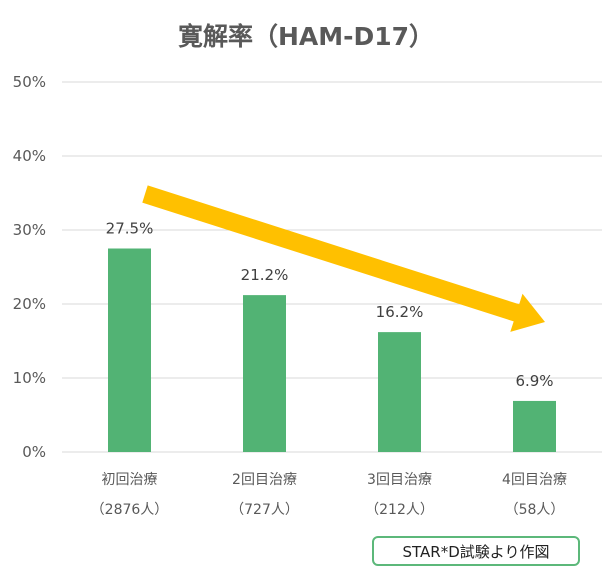 Image resolution: width=612 pixels, height=574 pixels. What do you see at coordinates (29, 230) in the screenshot?
I see `y-tick-label: 30%` at bounding box center [29, 230].